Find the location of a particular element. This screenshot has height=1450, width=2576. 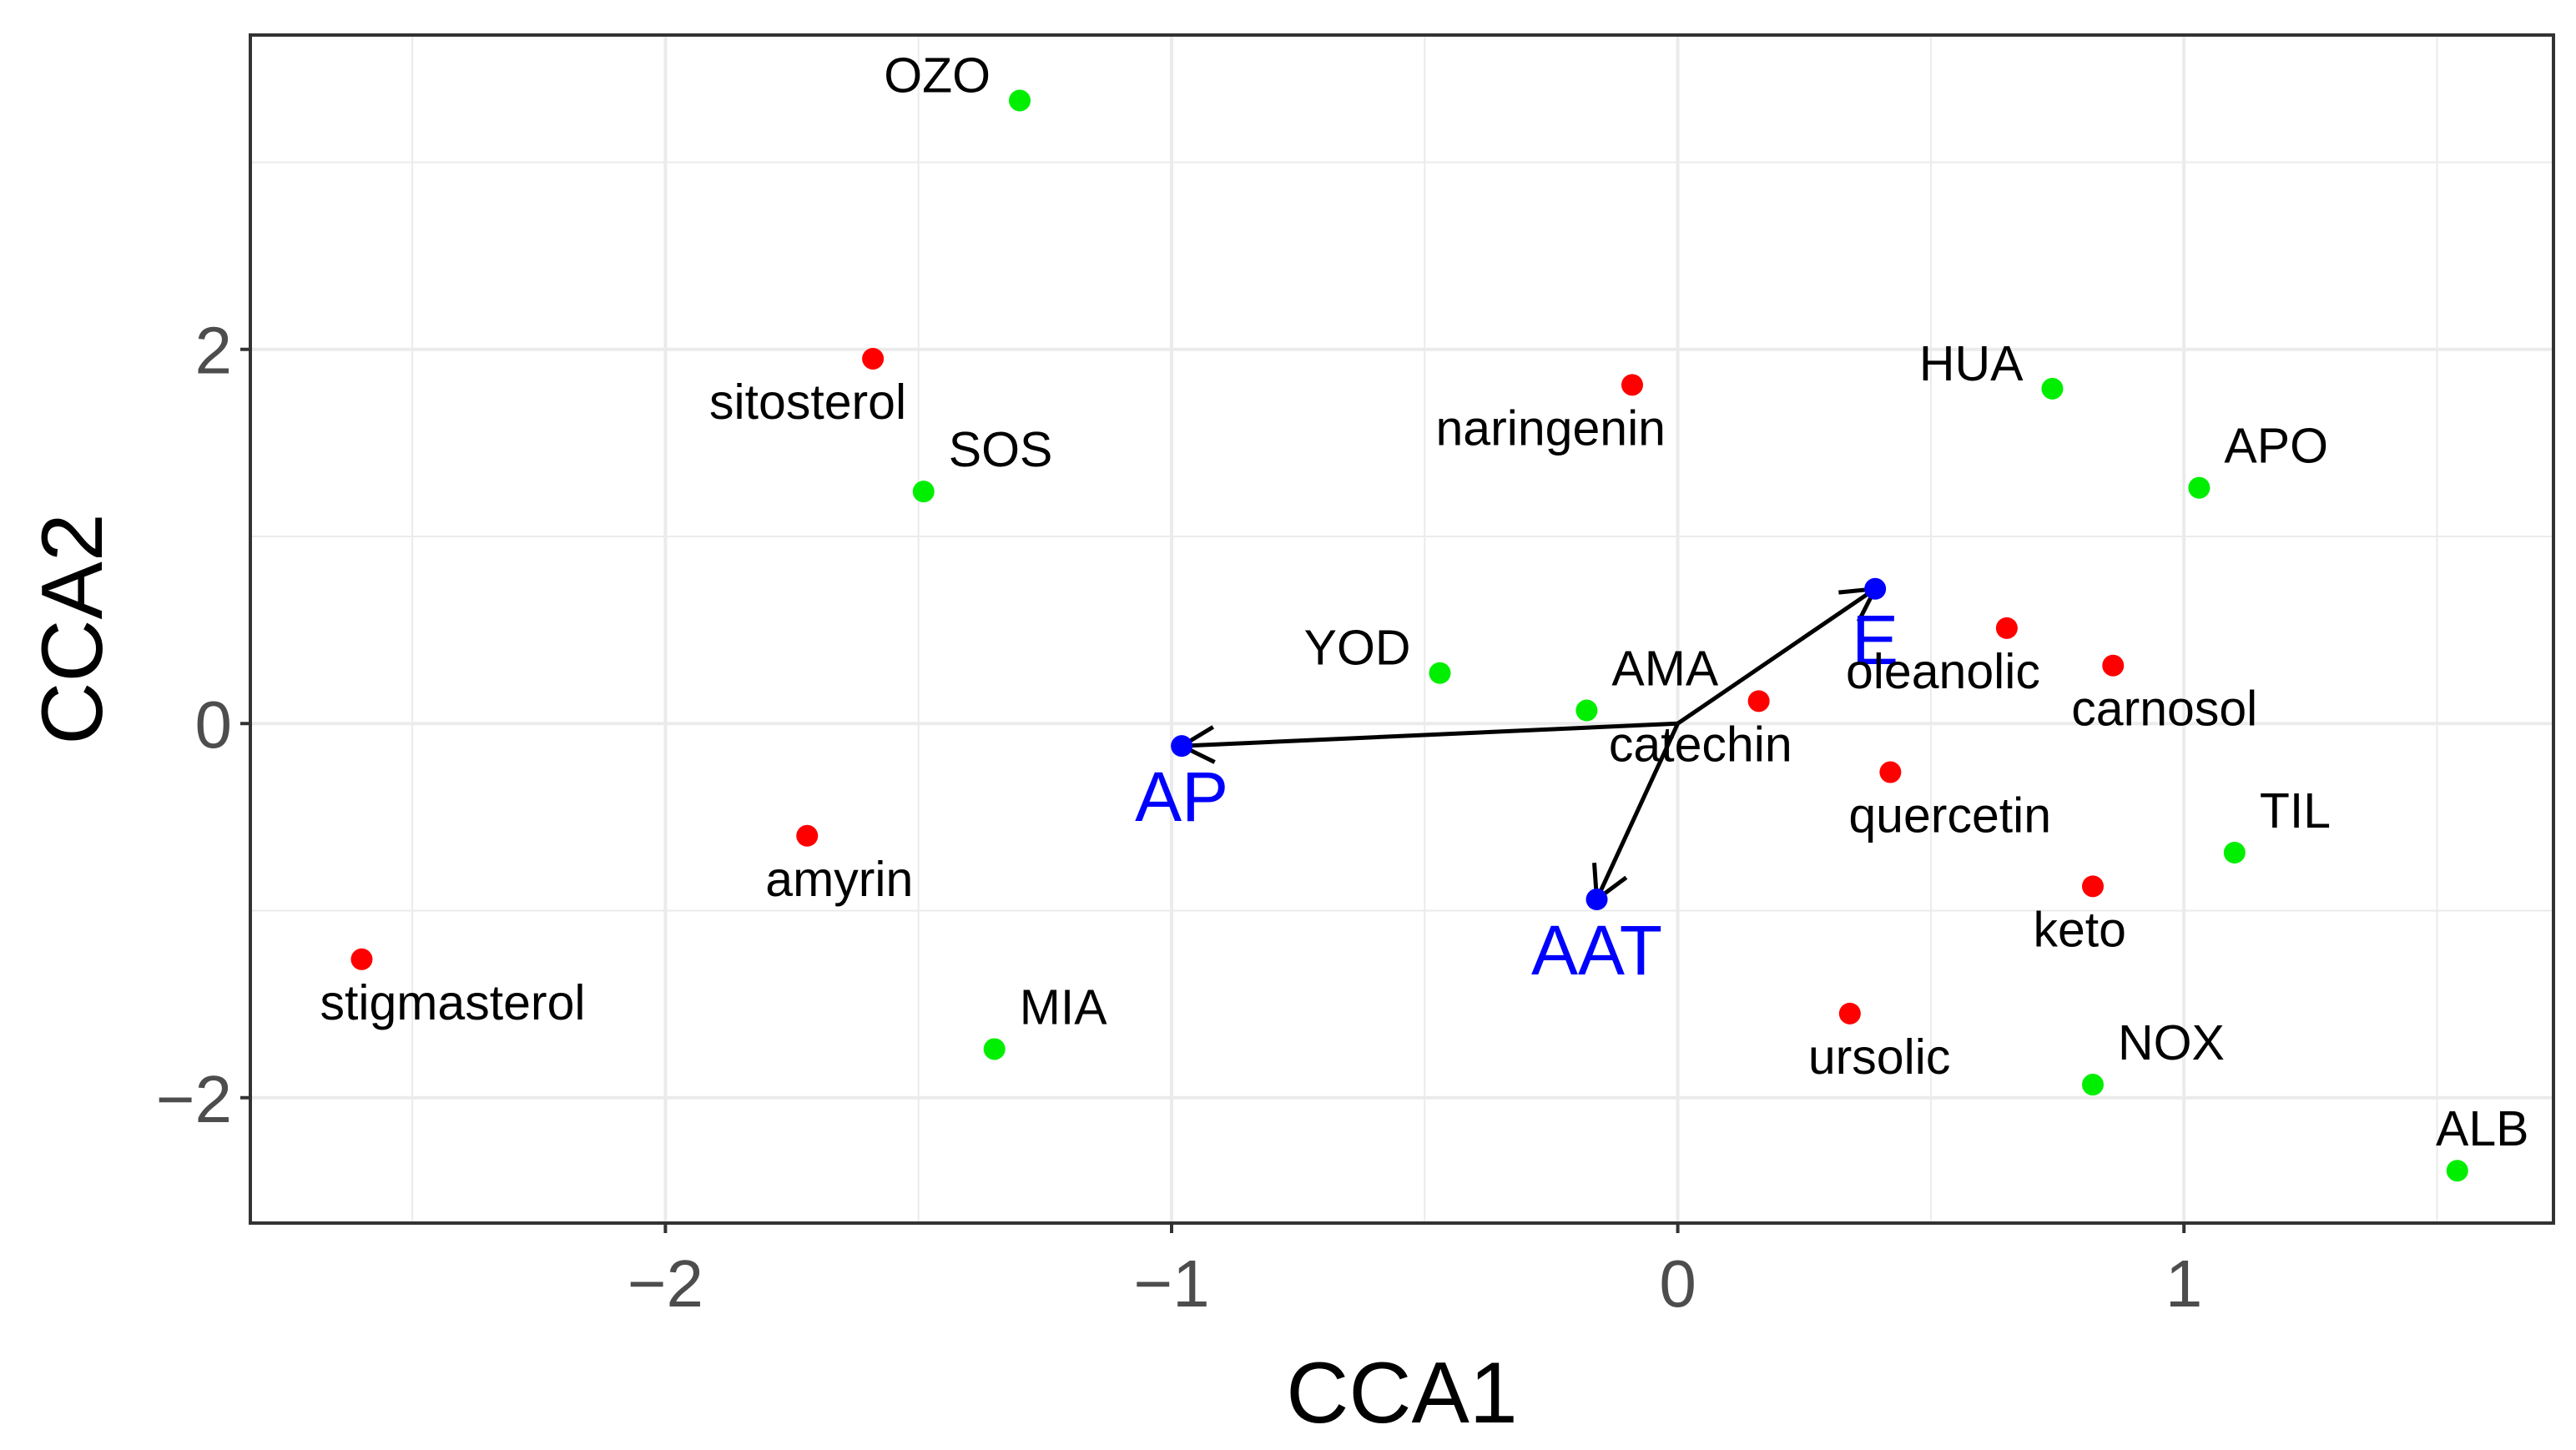

point-label-catechin: catechin is located at coordinates (1700, 744).